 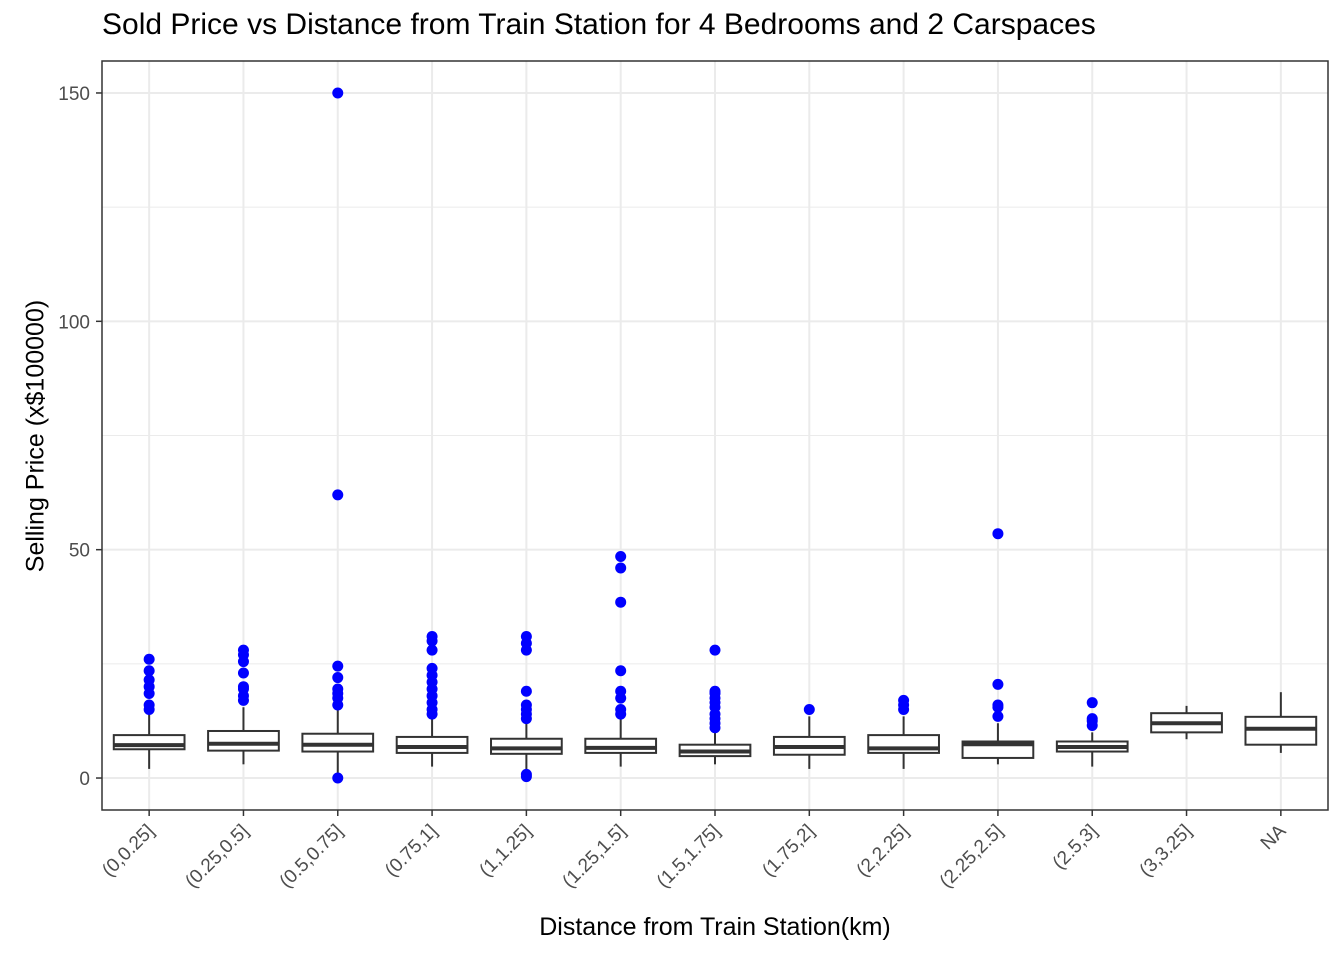 I want to click on x-tick-label: (0.75,1], so click(x=411, y=851).